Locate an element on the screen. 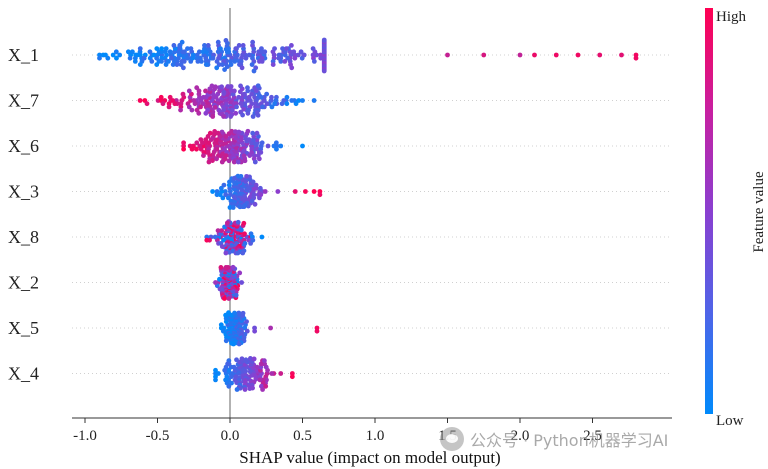 This screenshot has height=469, width=768. colorbar-low-label: Low is located at coordinates (730, 421).